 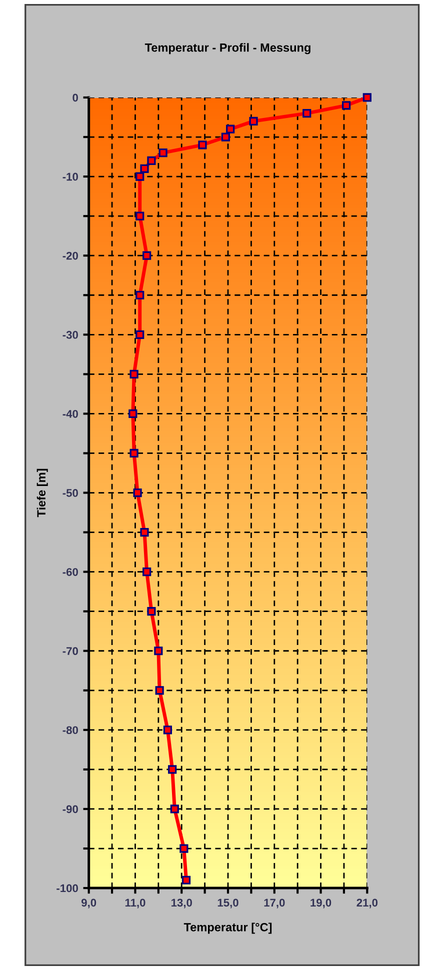 What do you see at coordinates (70, 493) in the screenshot?
I see `y-tick-label: -50` at bounding box center [70, 493].